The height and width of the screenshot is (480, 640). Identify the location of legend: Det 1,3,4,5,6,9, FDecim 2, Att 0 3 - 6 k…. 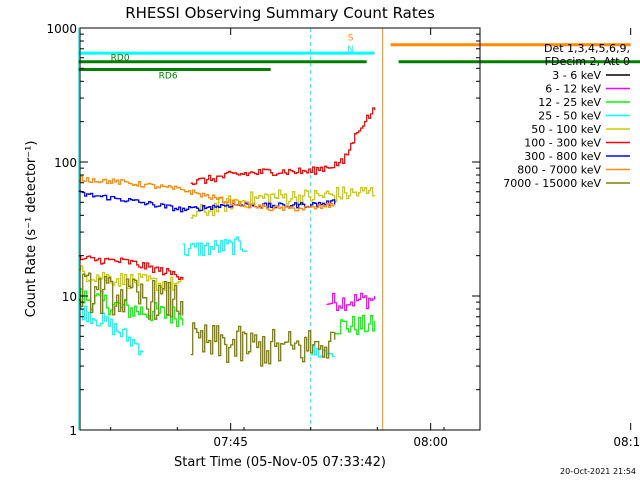
(566, 116).